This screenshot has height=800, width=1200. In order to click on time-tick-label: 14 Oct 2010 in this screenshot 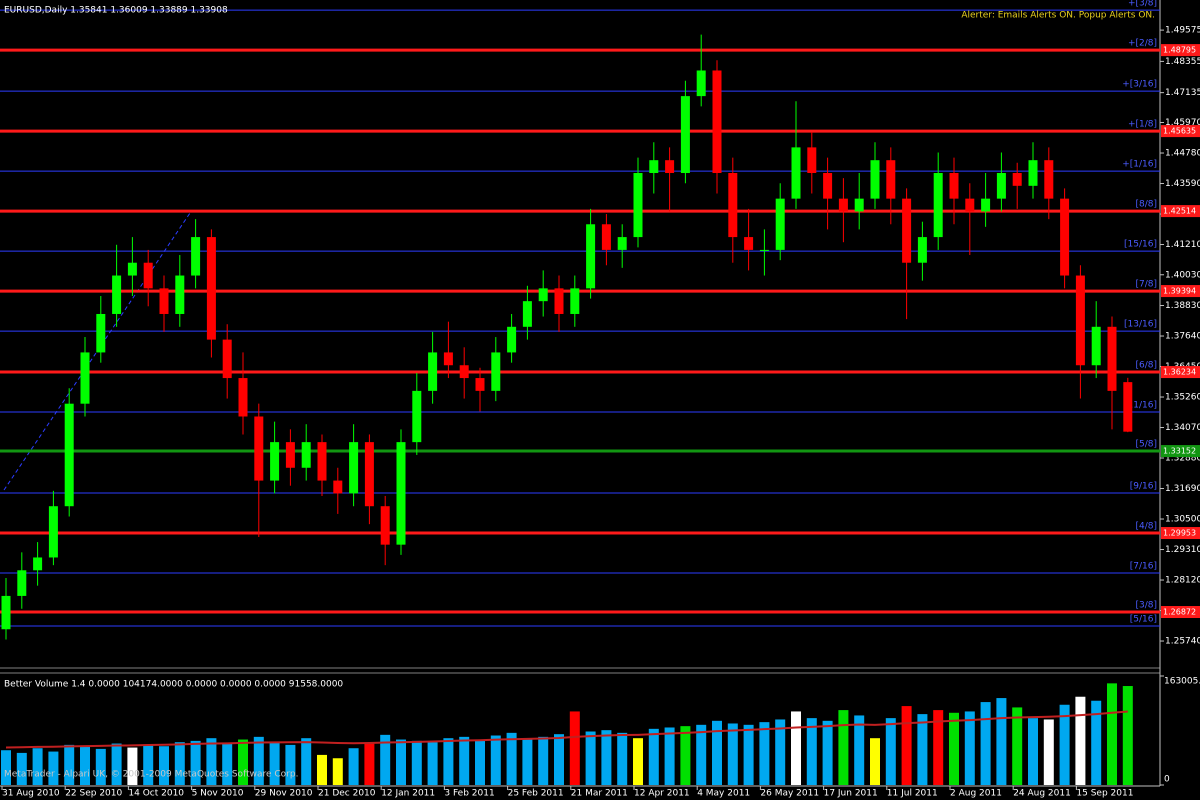, I will do `click(156, 794)`.